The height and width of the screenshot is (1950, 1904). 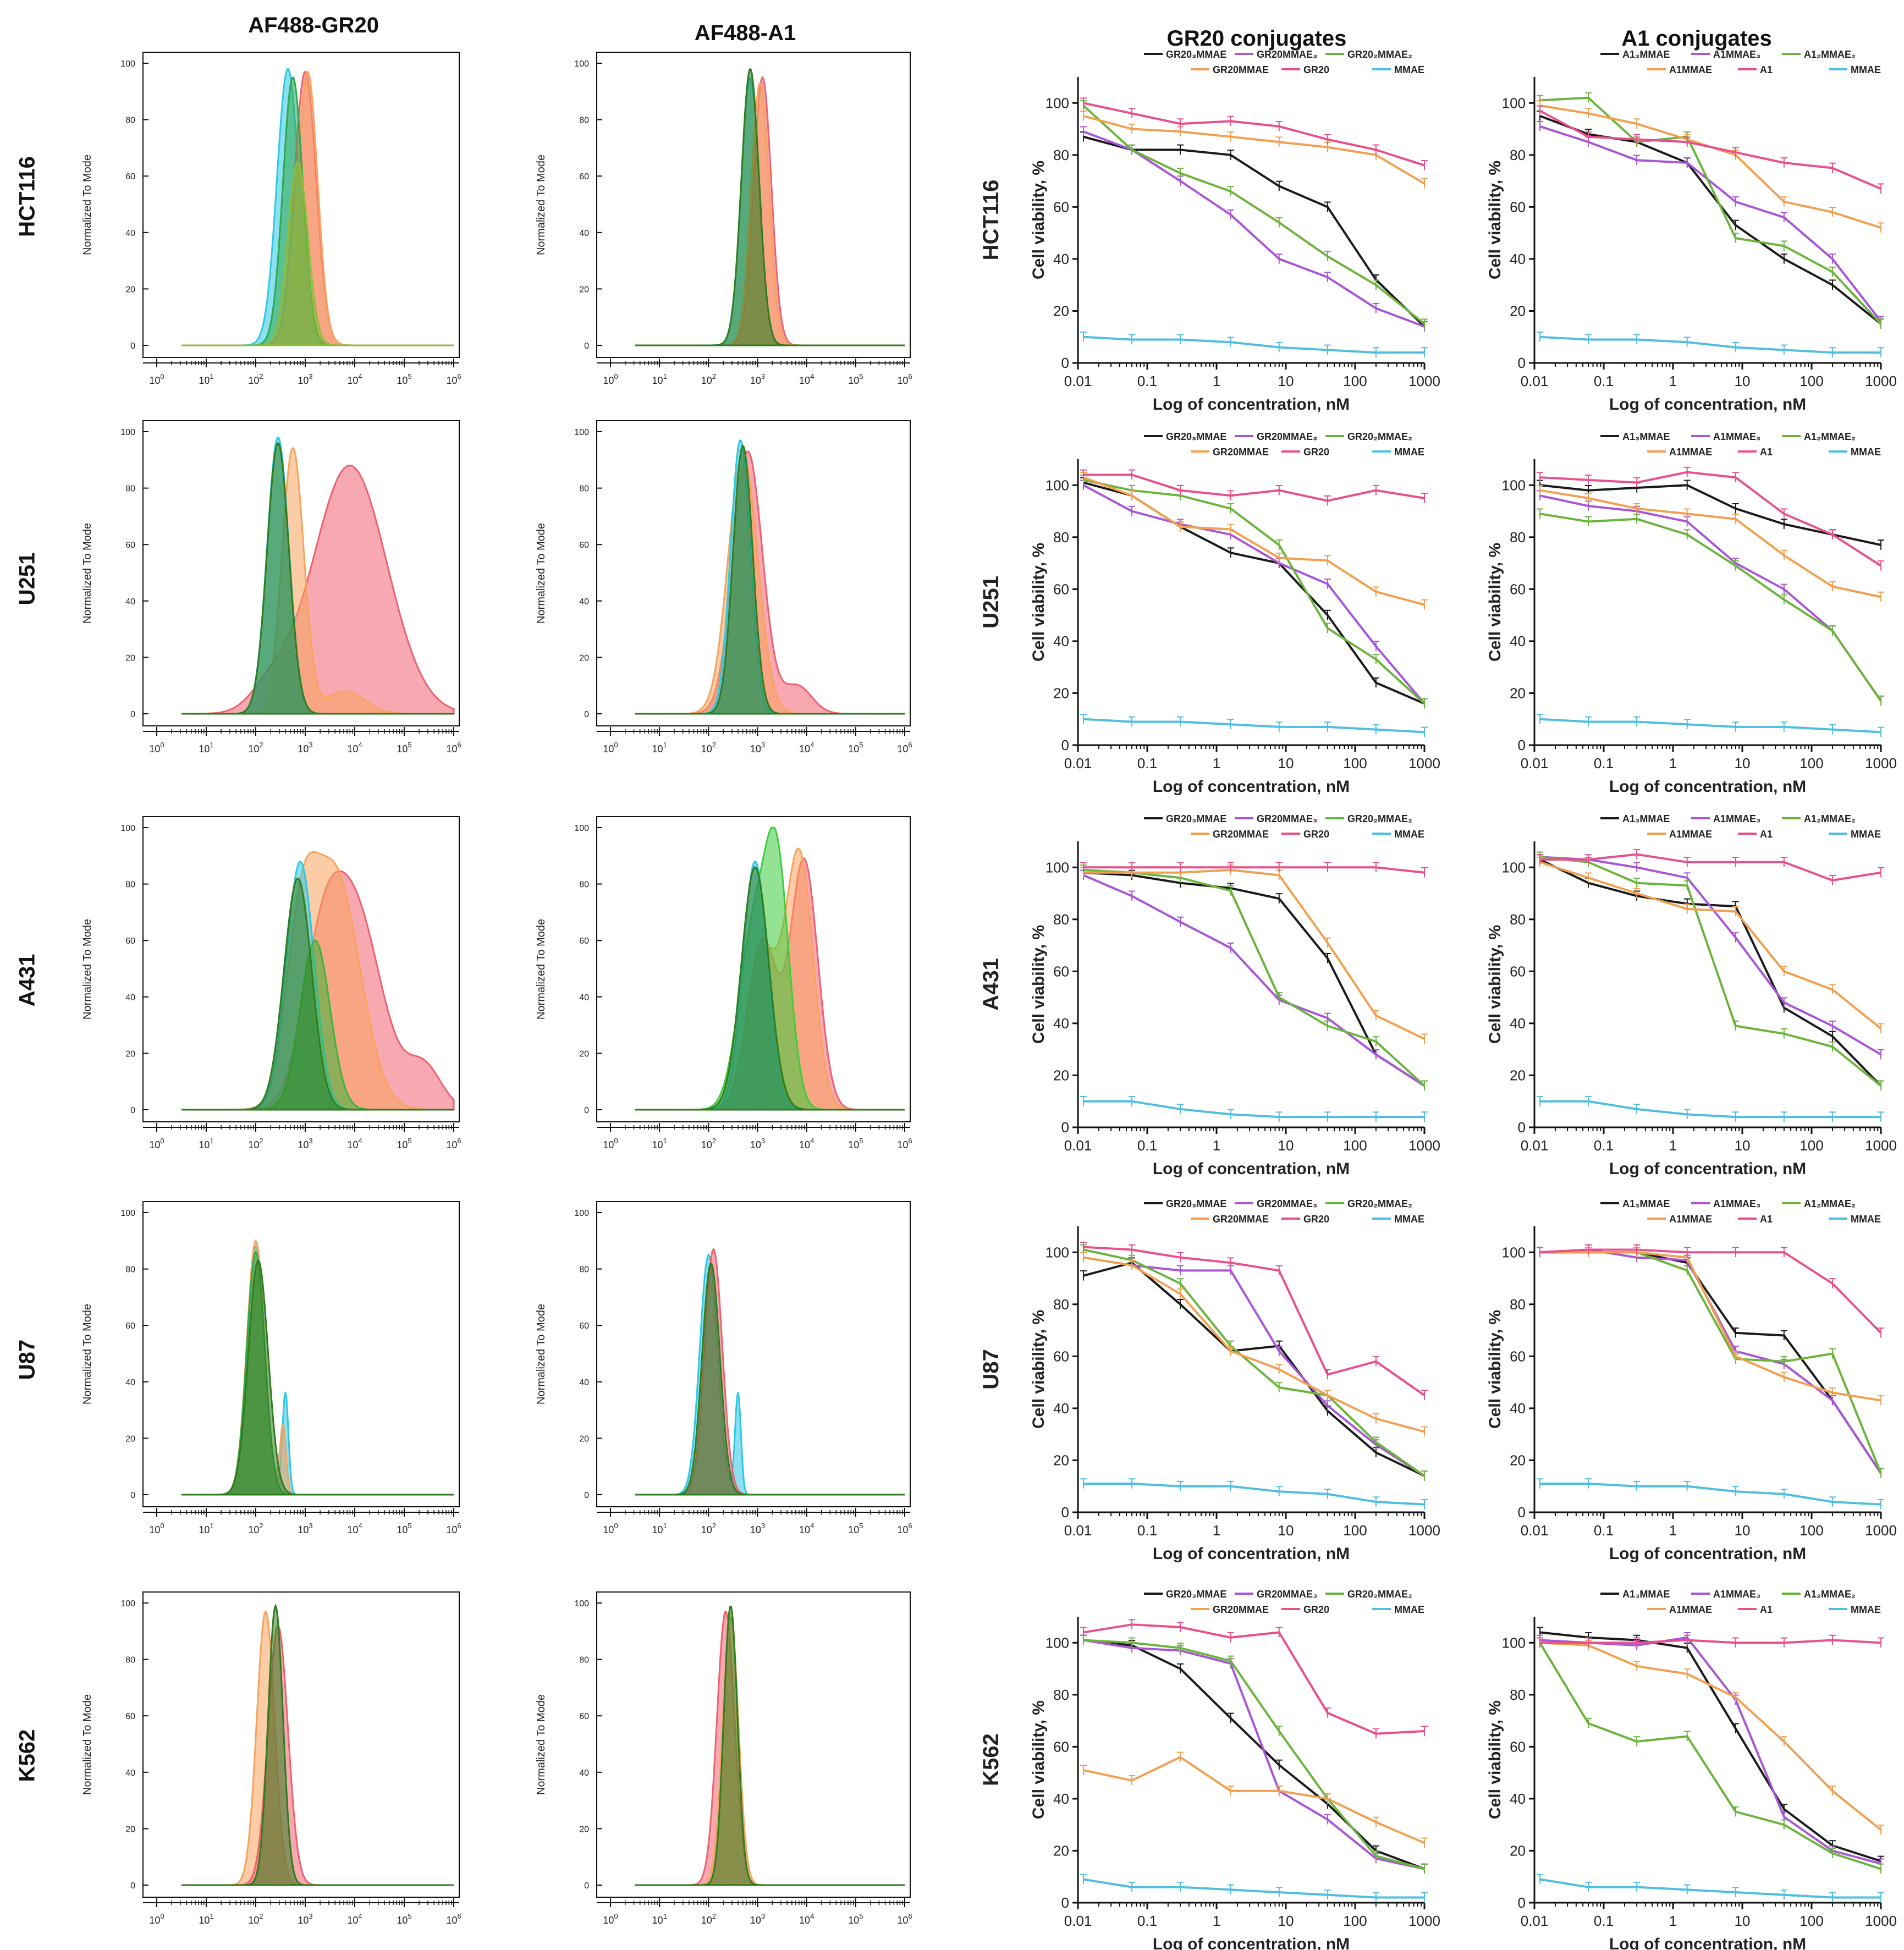 What do you see at coordinates (1766, 834) in the screenshot?
I see `legend-label: A1` at bounding box center [1766, 834].